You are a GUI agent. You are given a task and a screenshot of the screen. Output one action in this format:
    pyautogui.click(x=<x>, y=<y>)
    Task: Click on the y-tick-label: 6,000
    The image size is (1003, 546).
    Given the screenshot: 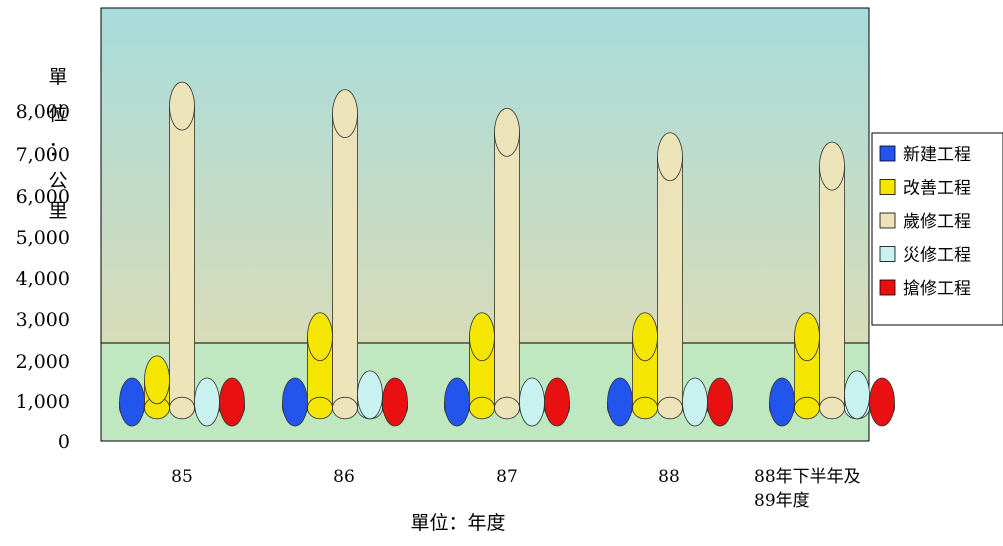 What is the action you would take?
    pyautogui.click(x=43, y=197)
    